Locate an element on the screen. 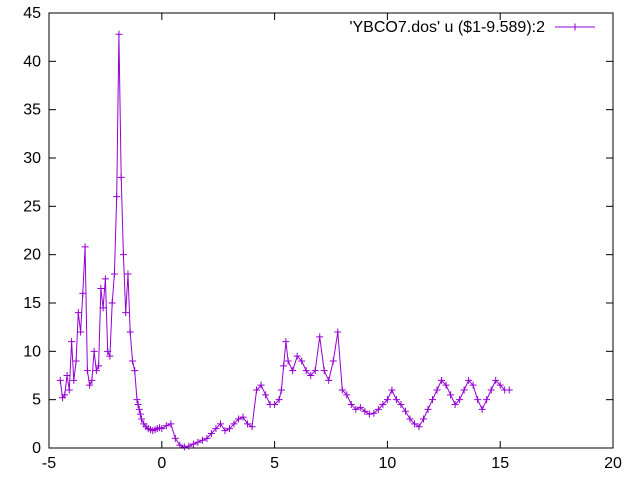  x-tick-label: 0 is located at coordinates (161, 463).